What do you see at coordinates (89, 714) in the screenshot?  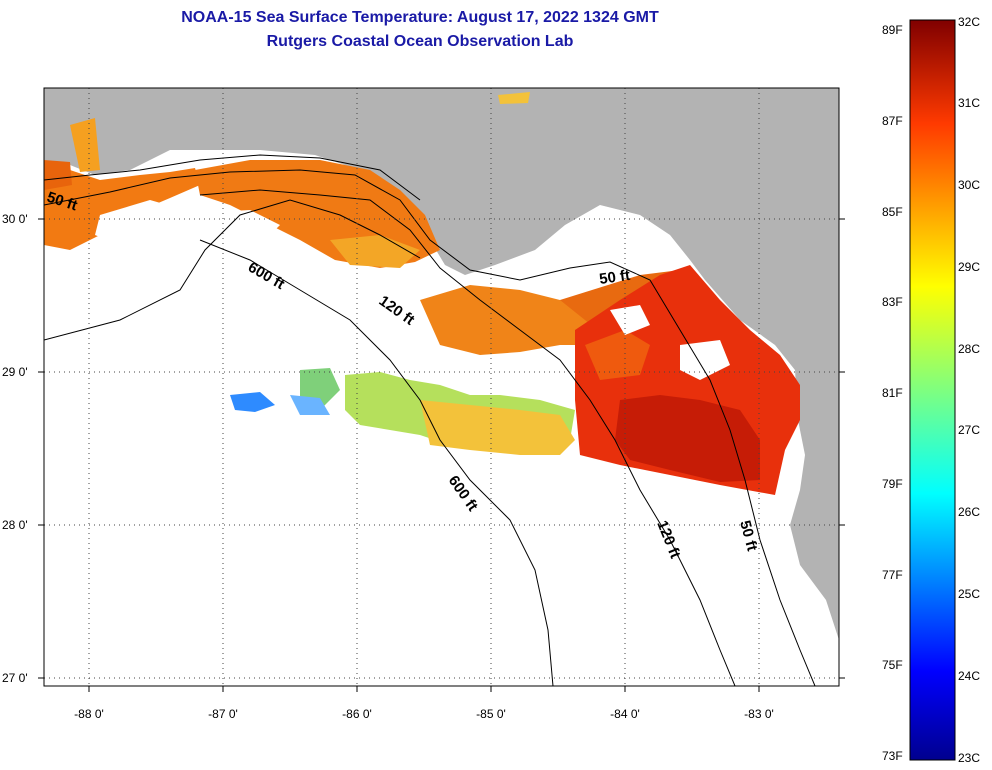 I see `lon-label: -88 0'` at bounding box center [89, 714].